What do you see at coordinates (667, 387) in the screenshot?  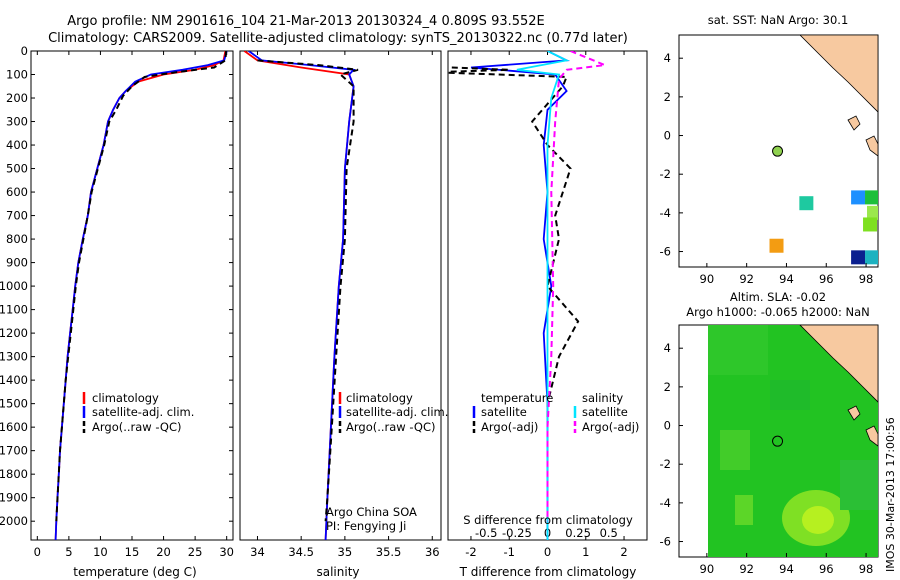 I see `lat-tick-label: 2` at bounding box center [667, 387].